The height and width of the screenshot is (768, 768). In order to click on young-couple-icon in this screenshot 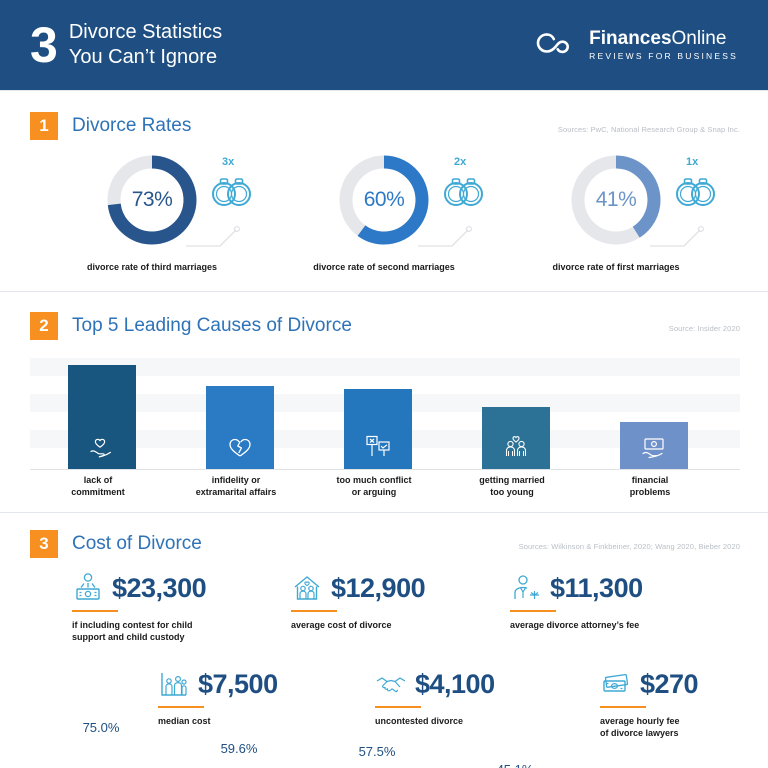, I will do `click(516, 446)`.